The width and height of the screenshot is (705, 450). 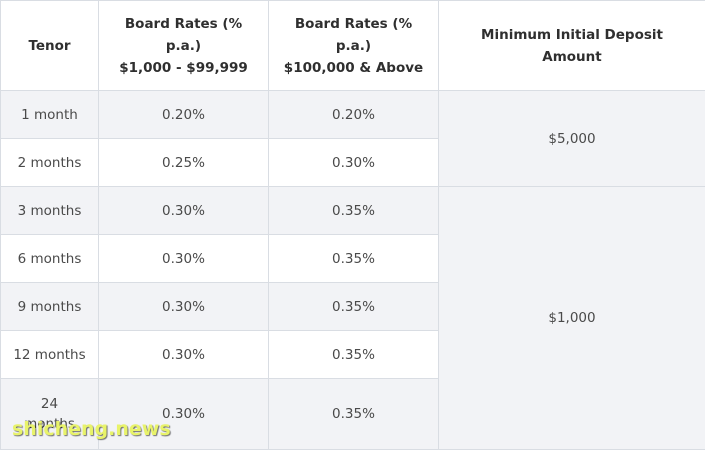 What do you see at coordinates (50, 355) in the screenshot?
I see `tenor-cell: 12 months` at bounding box center [50, 355].